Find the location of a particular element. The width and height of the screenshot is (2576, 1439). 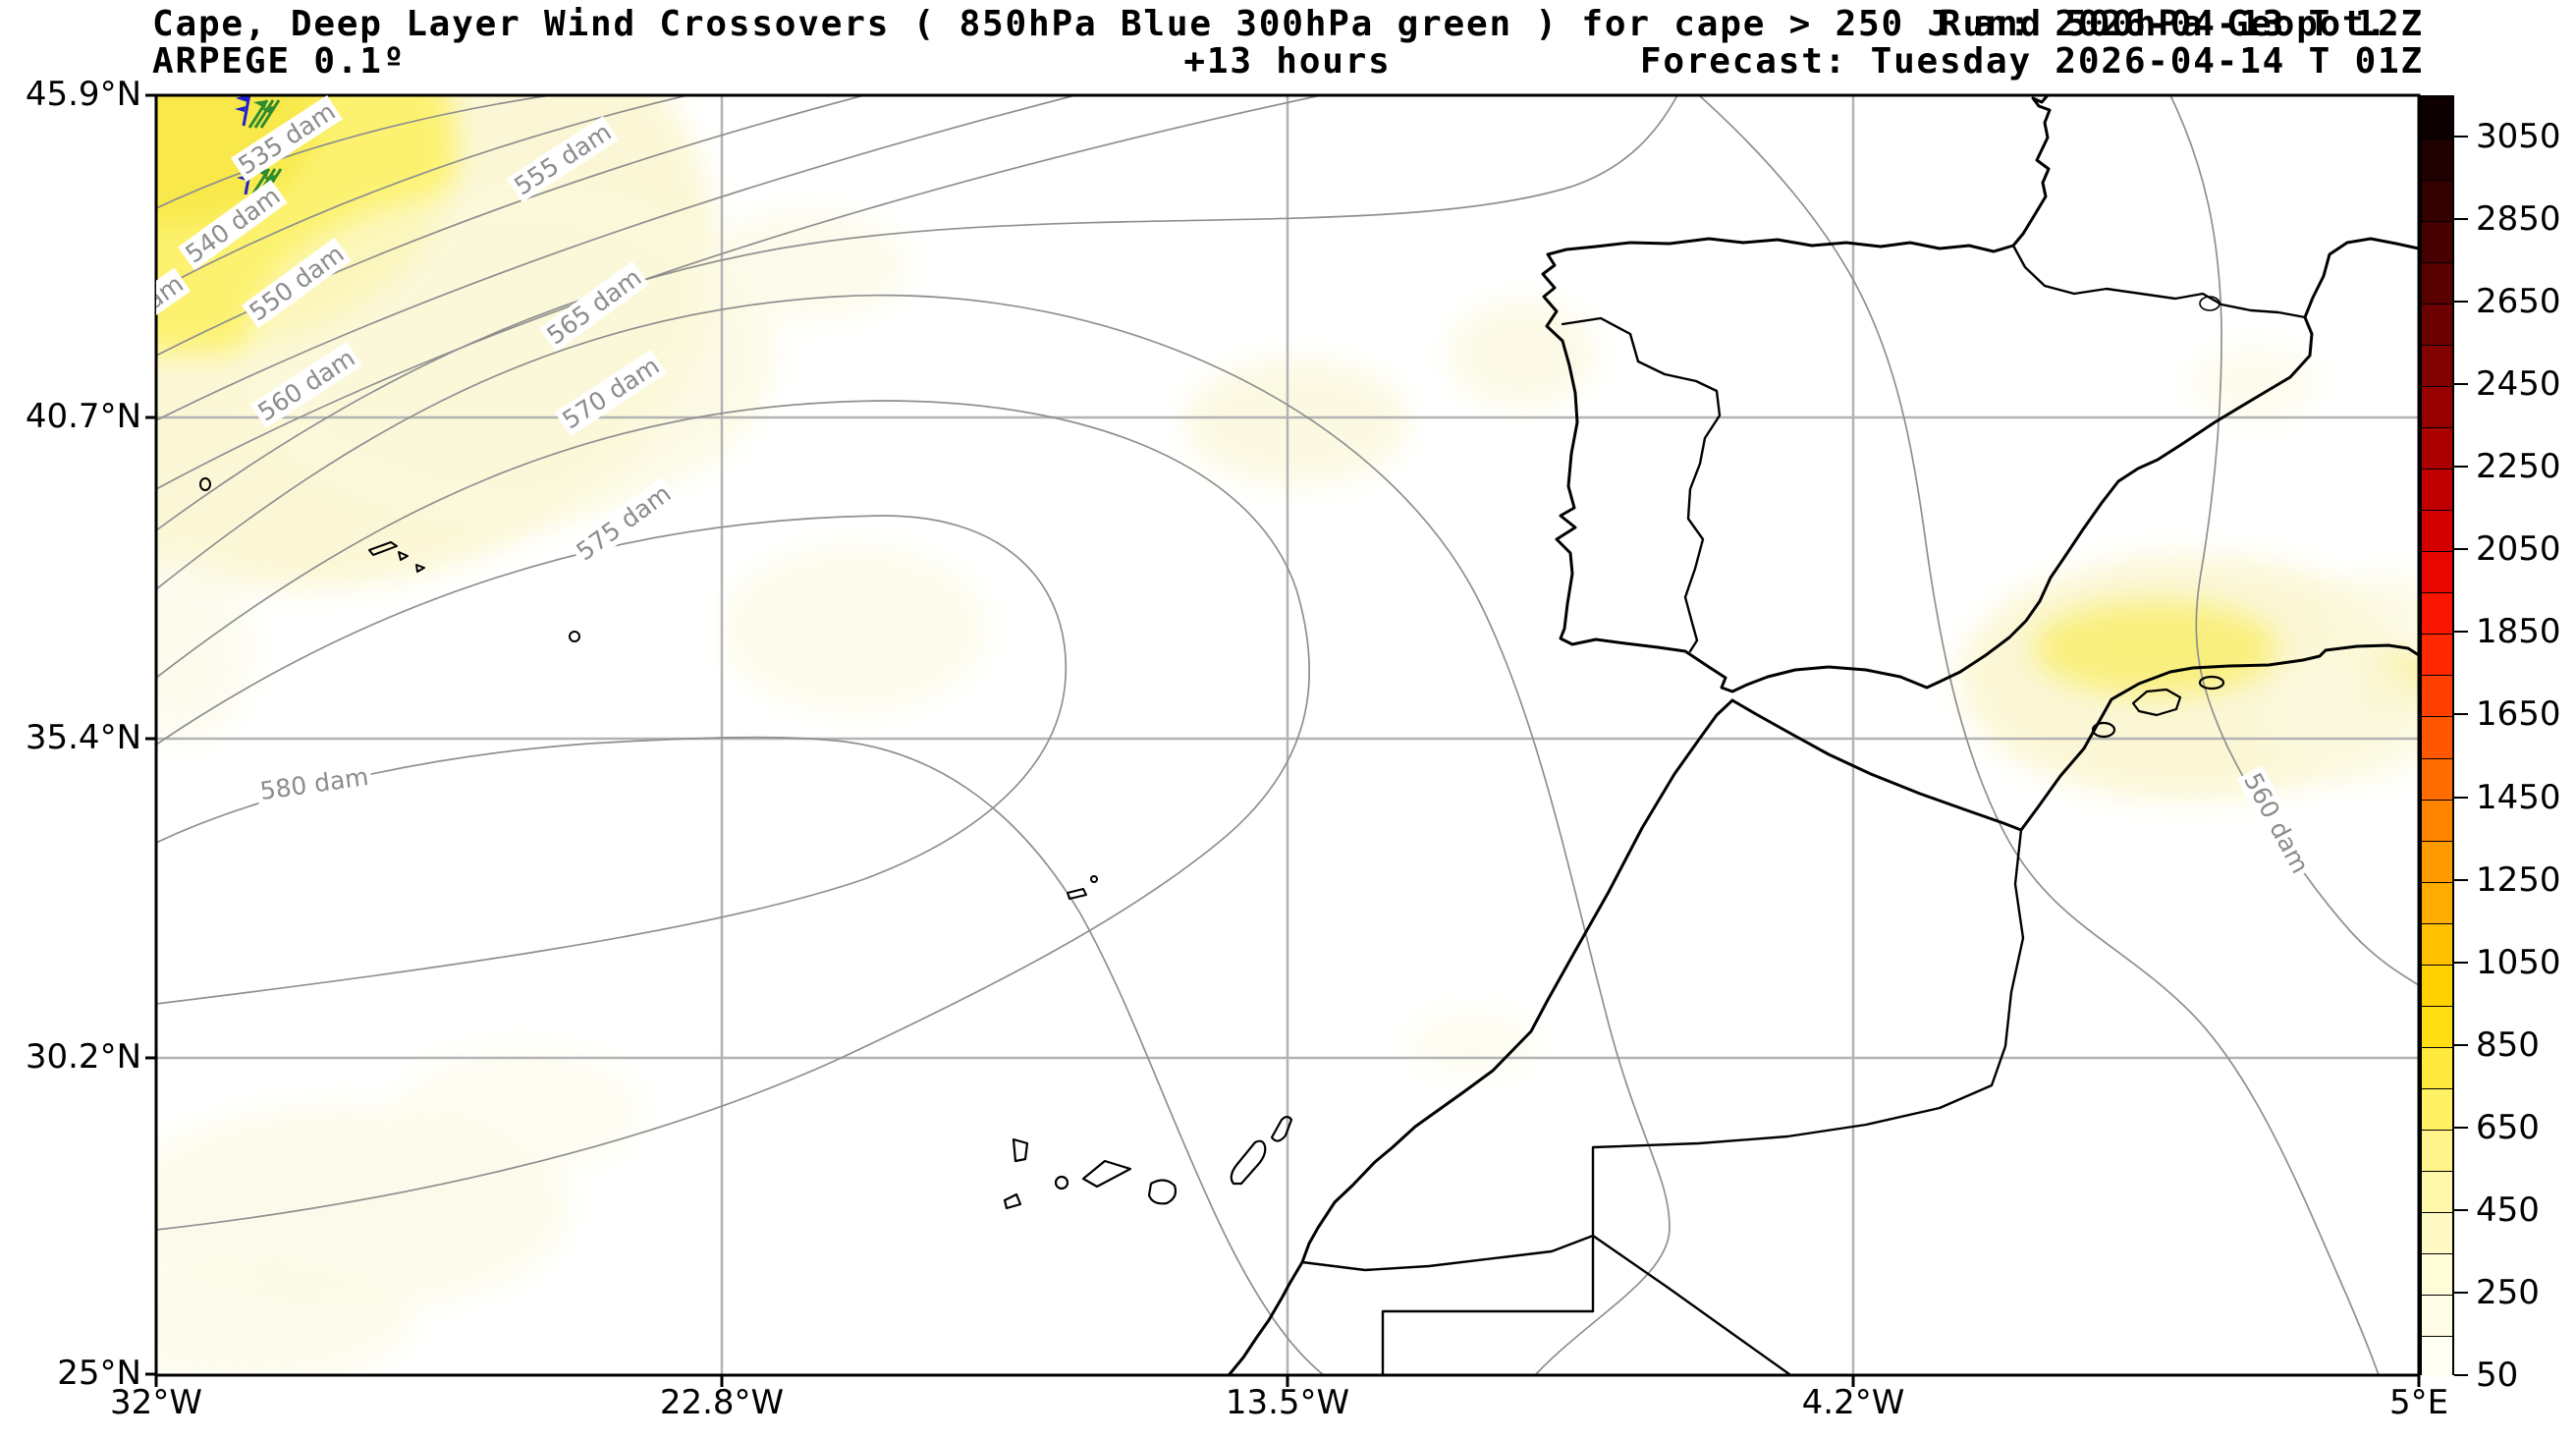

longitude-tick-label: 4.2°W is located at coordinates (1853, 1402).